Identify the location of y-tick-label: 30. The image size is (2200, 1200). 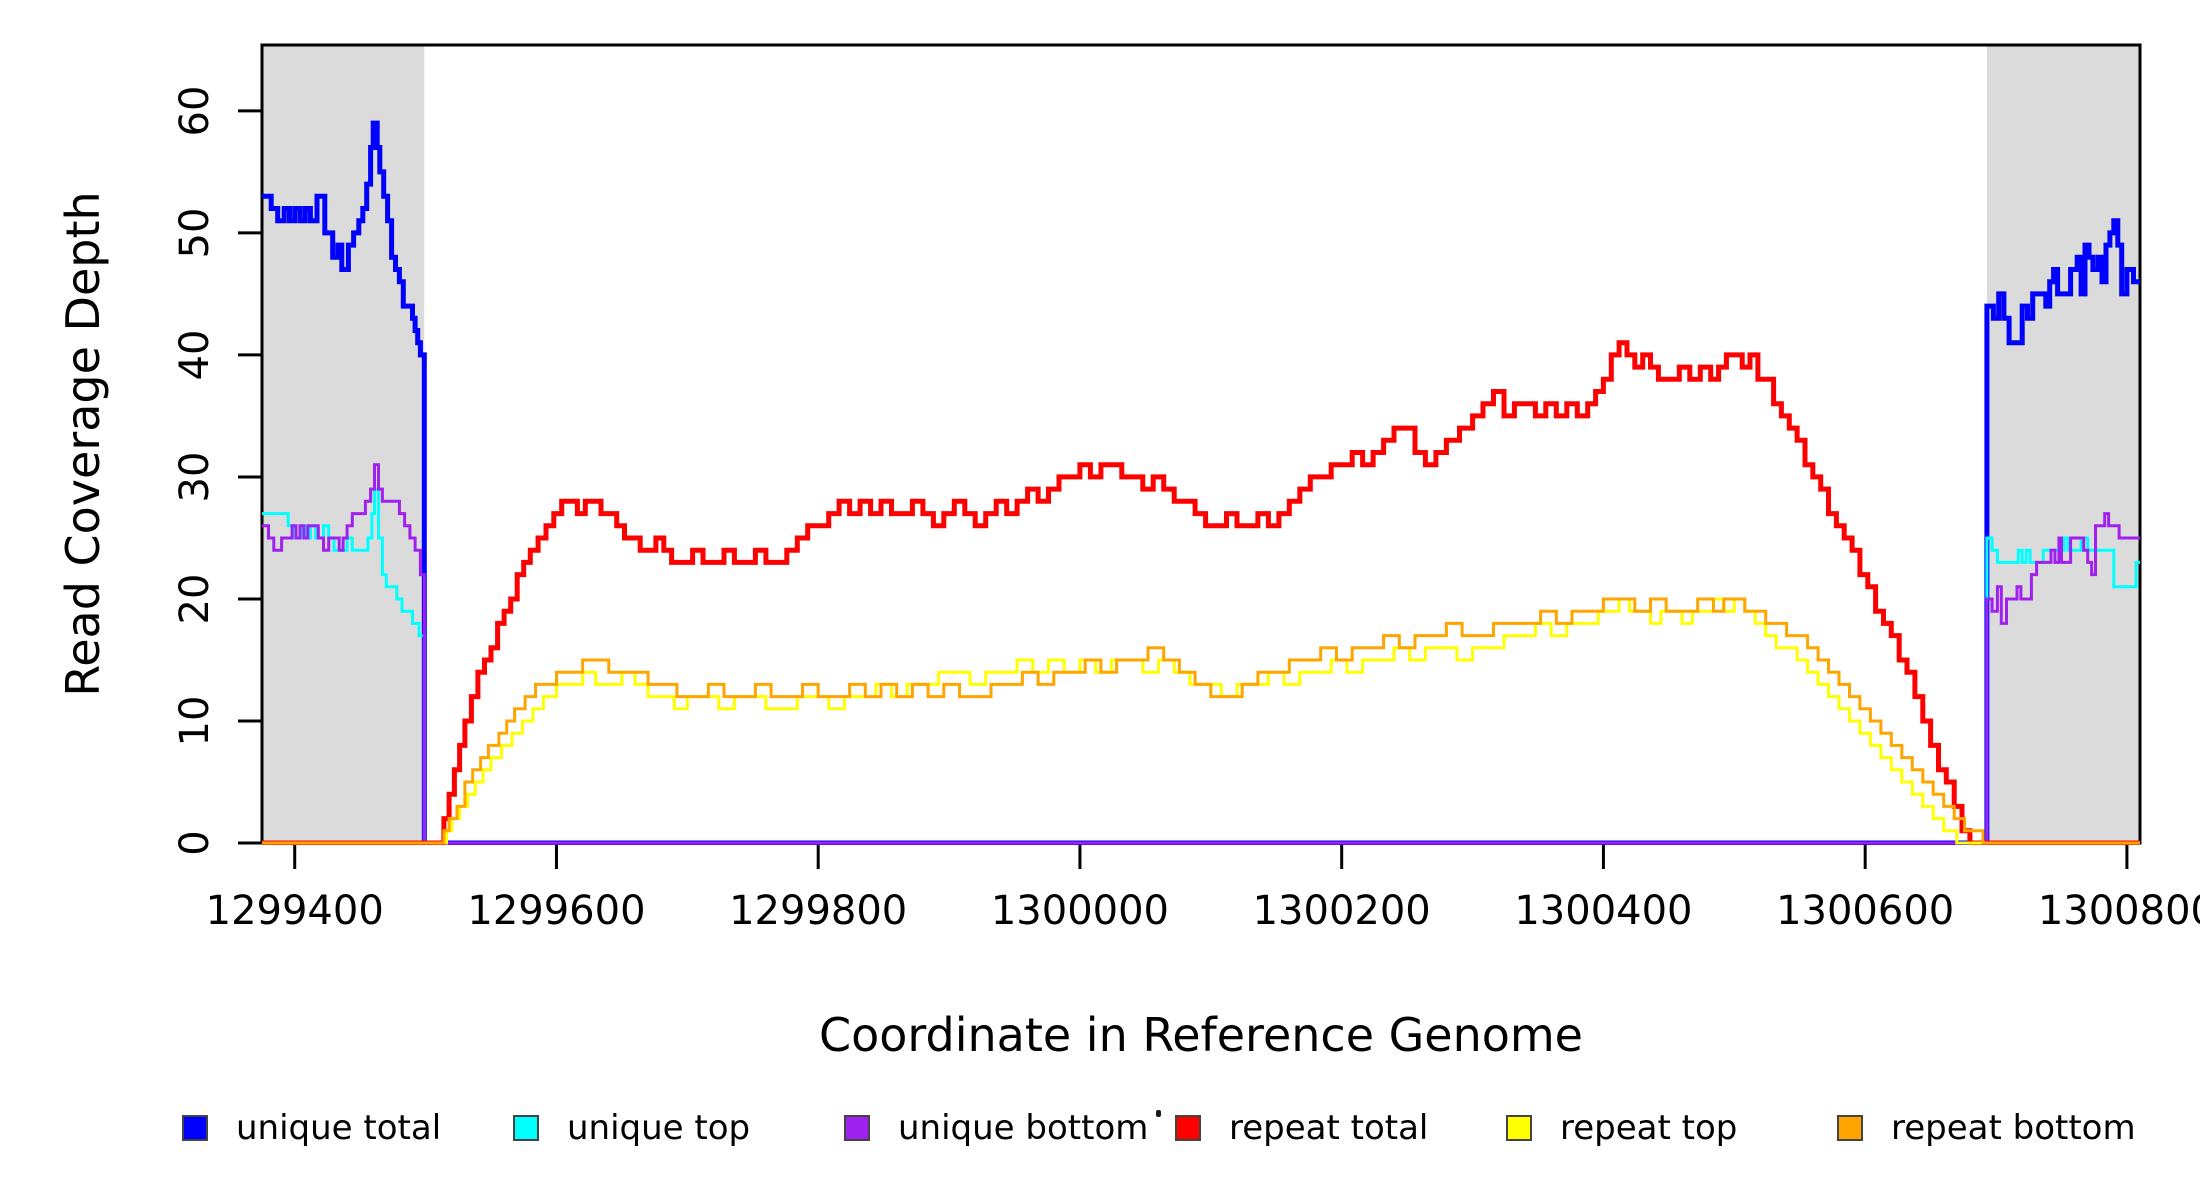
(195, 477).